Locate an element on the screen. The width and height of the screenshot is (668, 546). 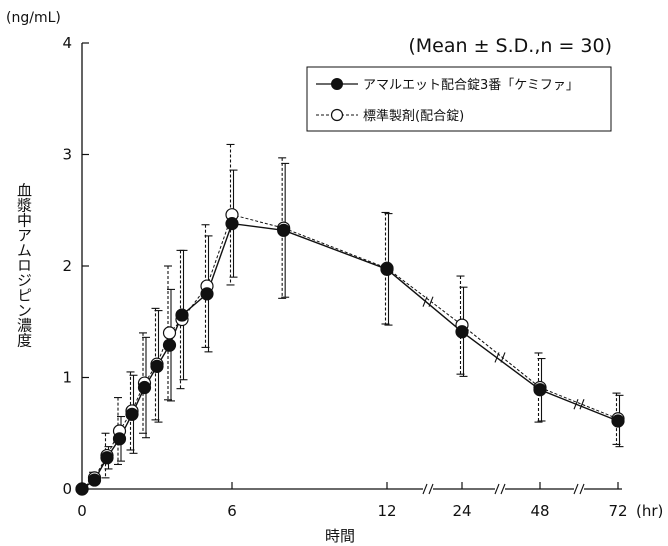
y-tick-label: 1 is located at coordinates (67, 378).